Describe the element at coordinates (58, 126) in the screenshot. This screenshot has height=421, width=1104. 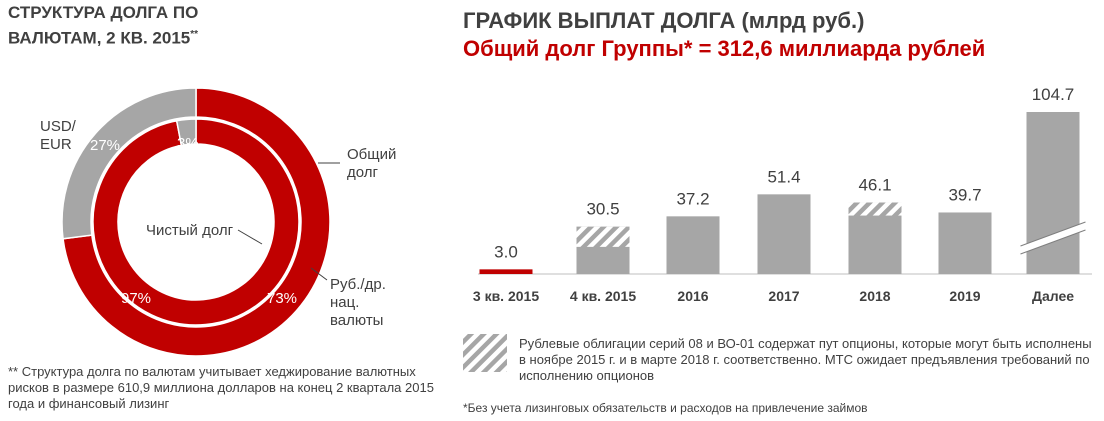
I see `usd-eur-label-line1: USD/` at that location.